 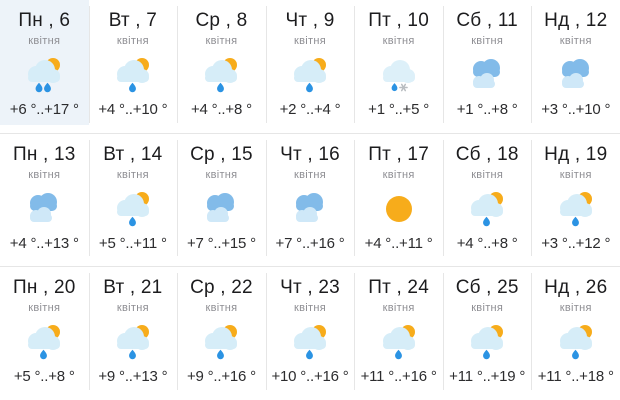 What do you see at coordinates (576, 20) in the screenshot?
I see `day-date-label: Нд , 12` at bounding box center [576, 20].